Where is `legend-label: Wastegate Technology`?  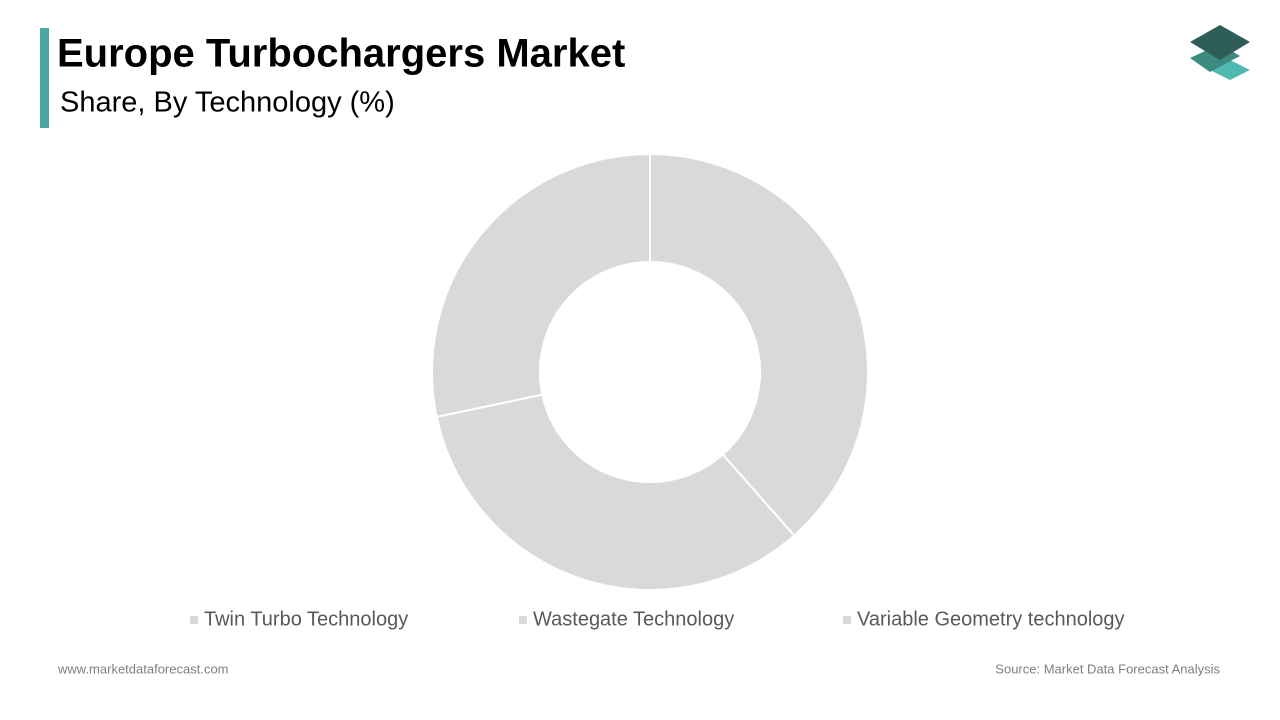
legend-label: Wastegate Technology is located at coordinates (633, 619).